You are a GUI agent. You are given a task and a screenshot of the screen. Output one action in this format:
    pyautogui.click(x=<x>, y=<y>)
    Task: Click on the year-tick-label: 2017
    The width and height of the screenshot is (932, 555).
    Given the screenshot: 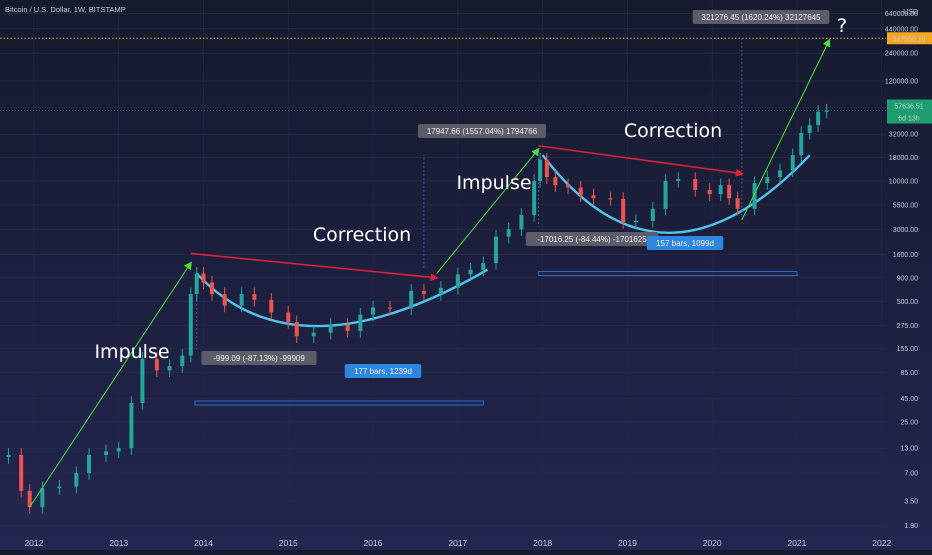 What is the action you would take?
    pyautogui.click(x=457, y=543)
    